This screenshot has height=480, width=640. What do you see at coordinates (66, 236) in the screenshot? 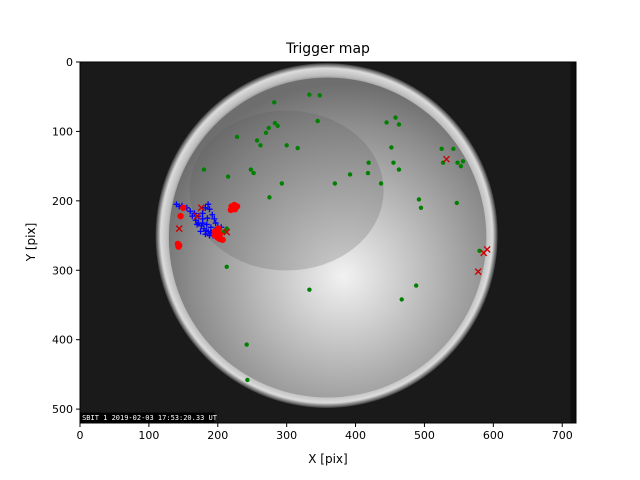
I see `y-axis: 0 100 200 300 400 500` at bounding box center [66, 236].